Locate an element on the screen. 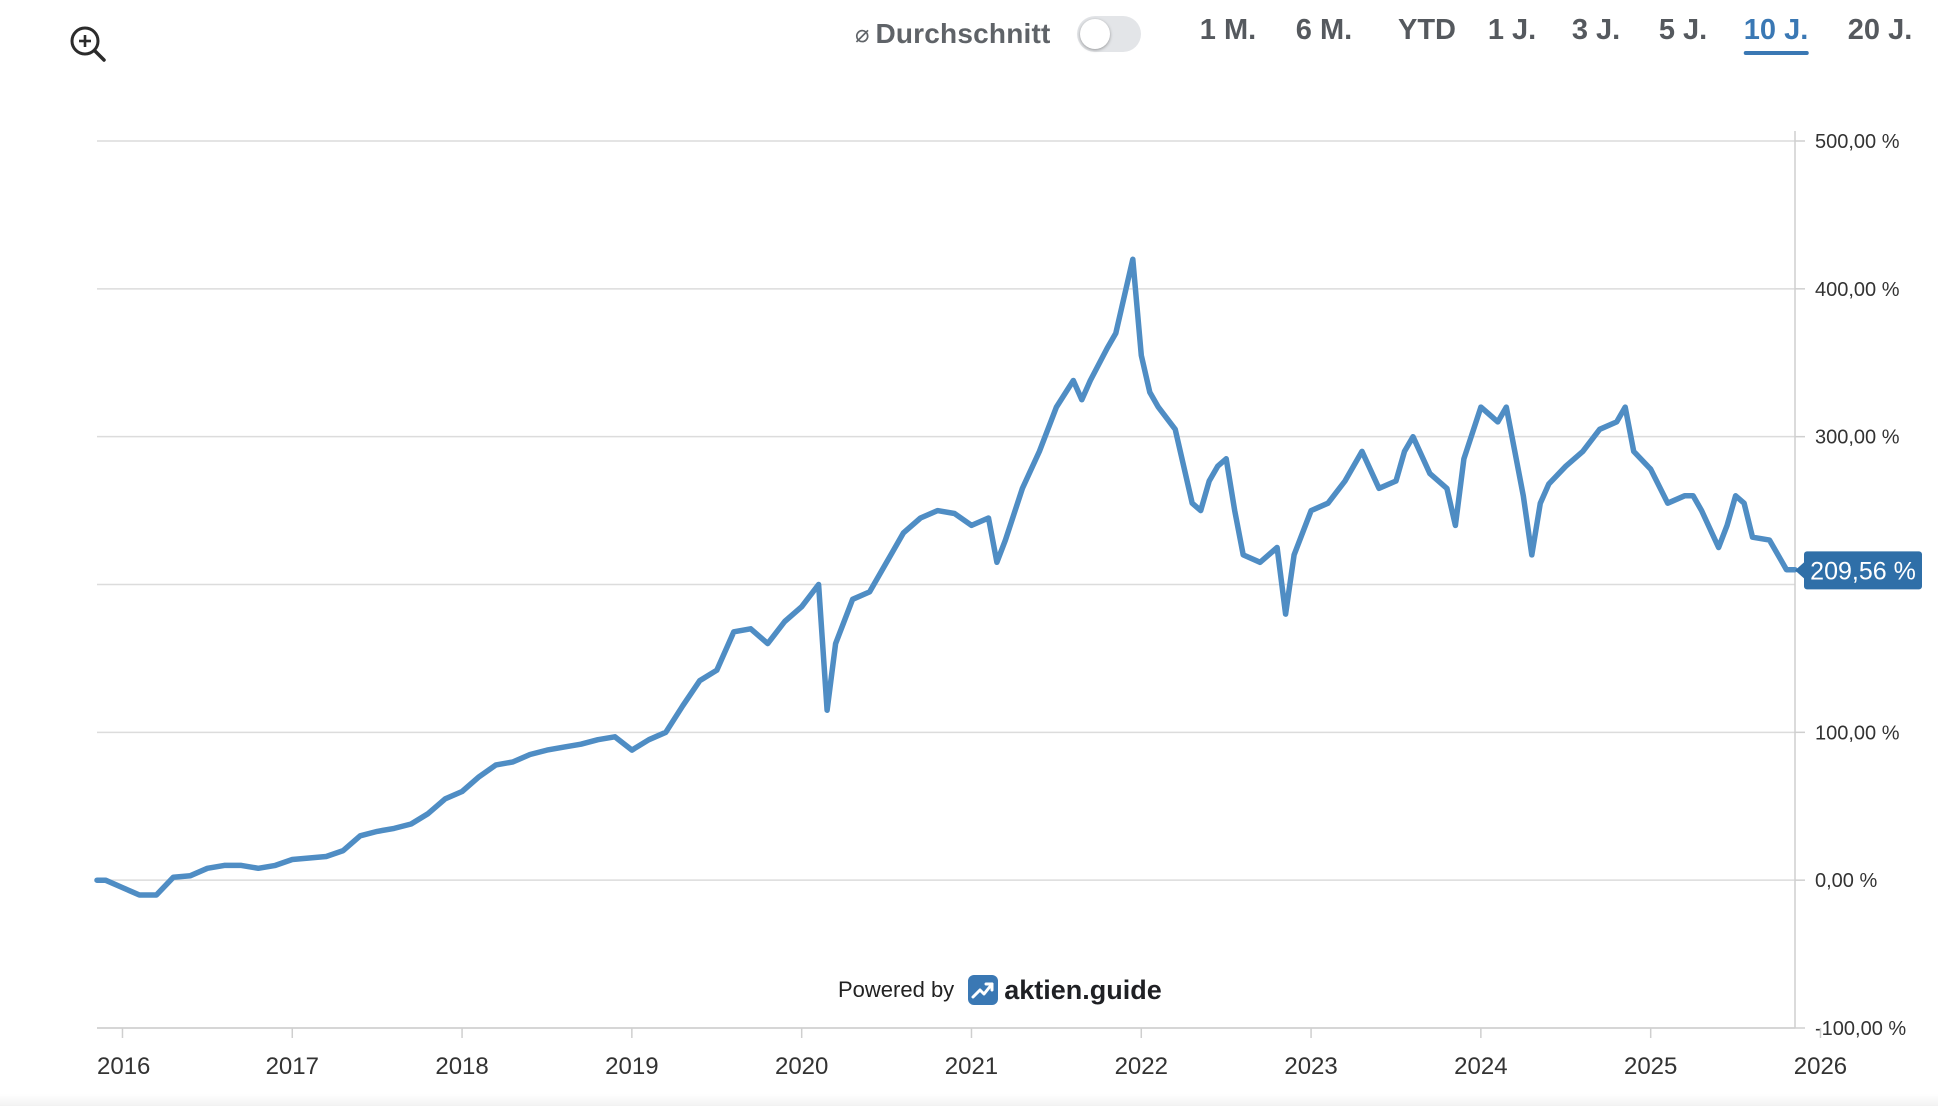 Image resolution: width=1938 pixels, height=1106 pixels. powered-by-text: Powered by is located at coordinates (896, 989).